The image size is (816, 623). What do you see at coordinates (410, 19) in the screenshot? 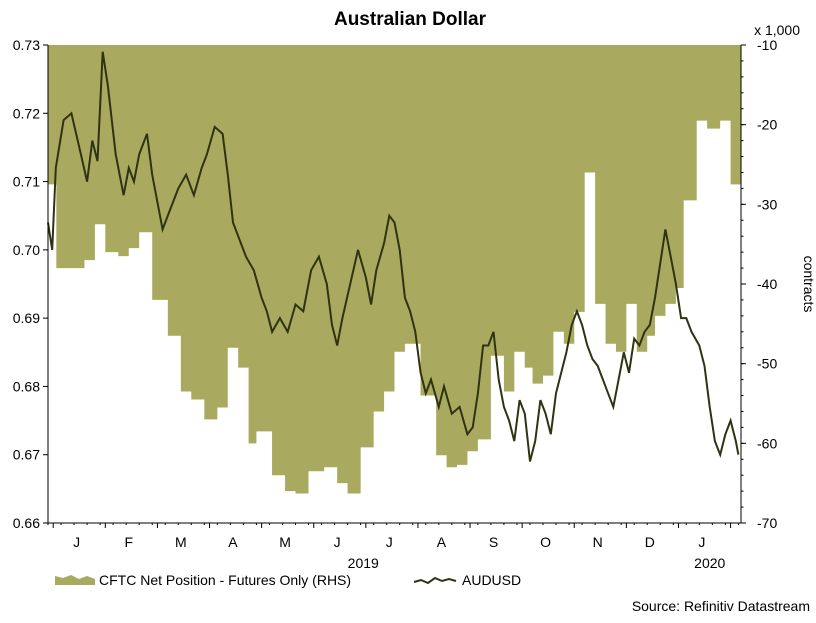
I see `chart-title: Australian Dollar` at bounding box center [410, 19].